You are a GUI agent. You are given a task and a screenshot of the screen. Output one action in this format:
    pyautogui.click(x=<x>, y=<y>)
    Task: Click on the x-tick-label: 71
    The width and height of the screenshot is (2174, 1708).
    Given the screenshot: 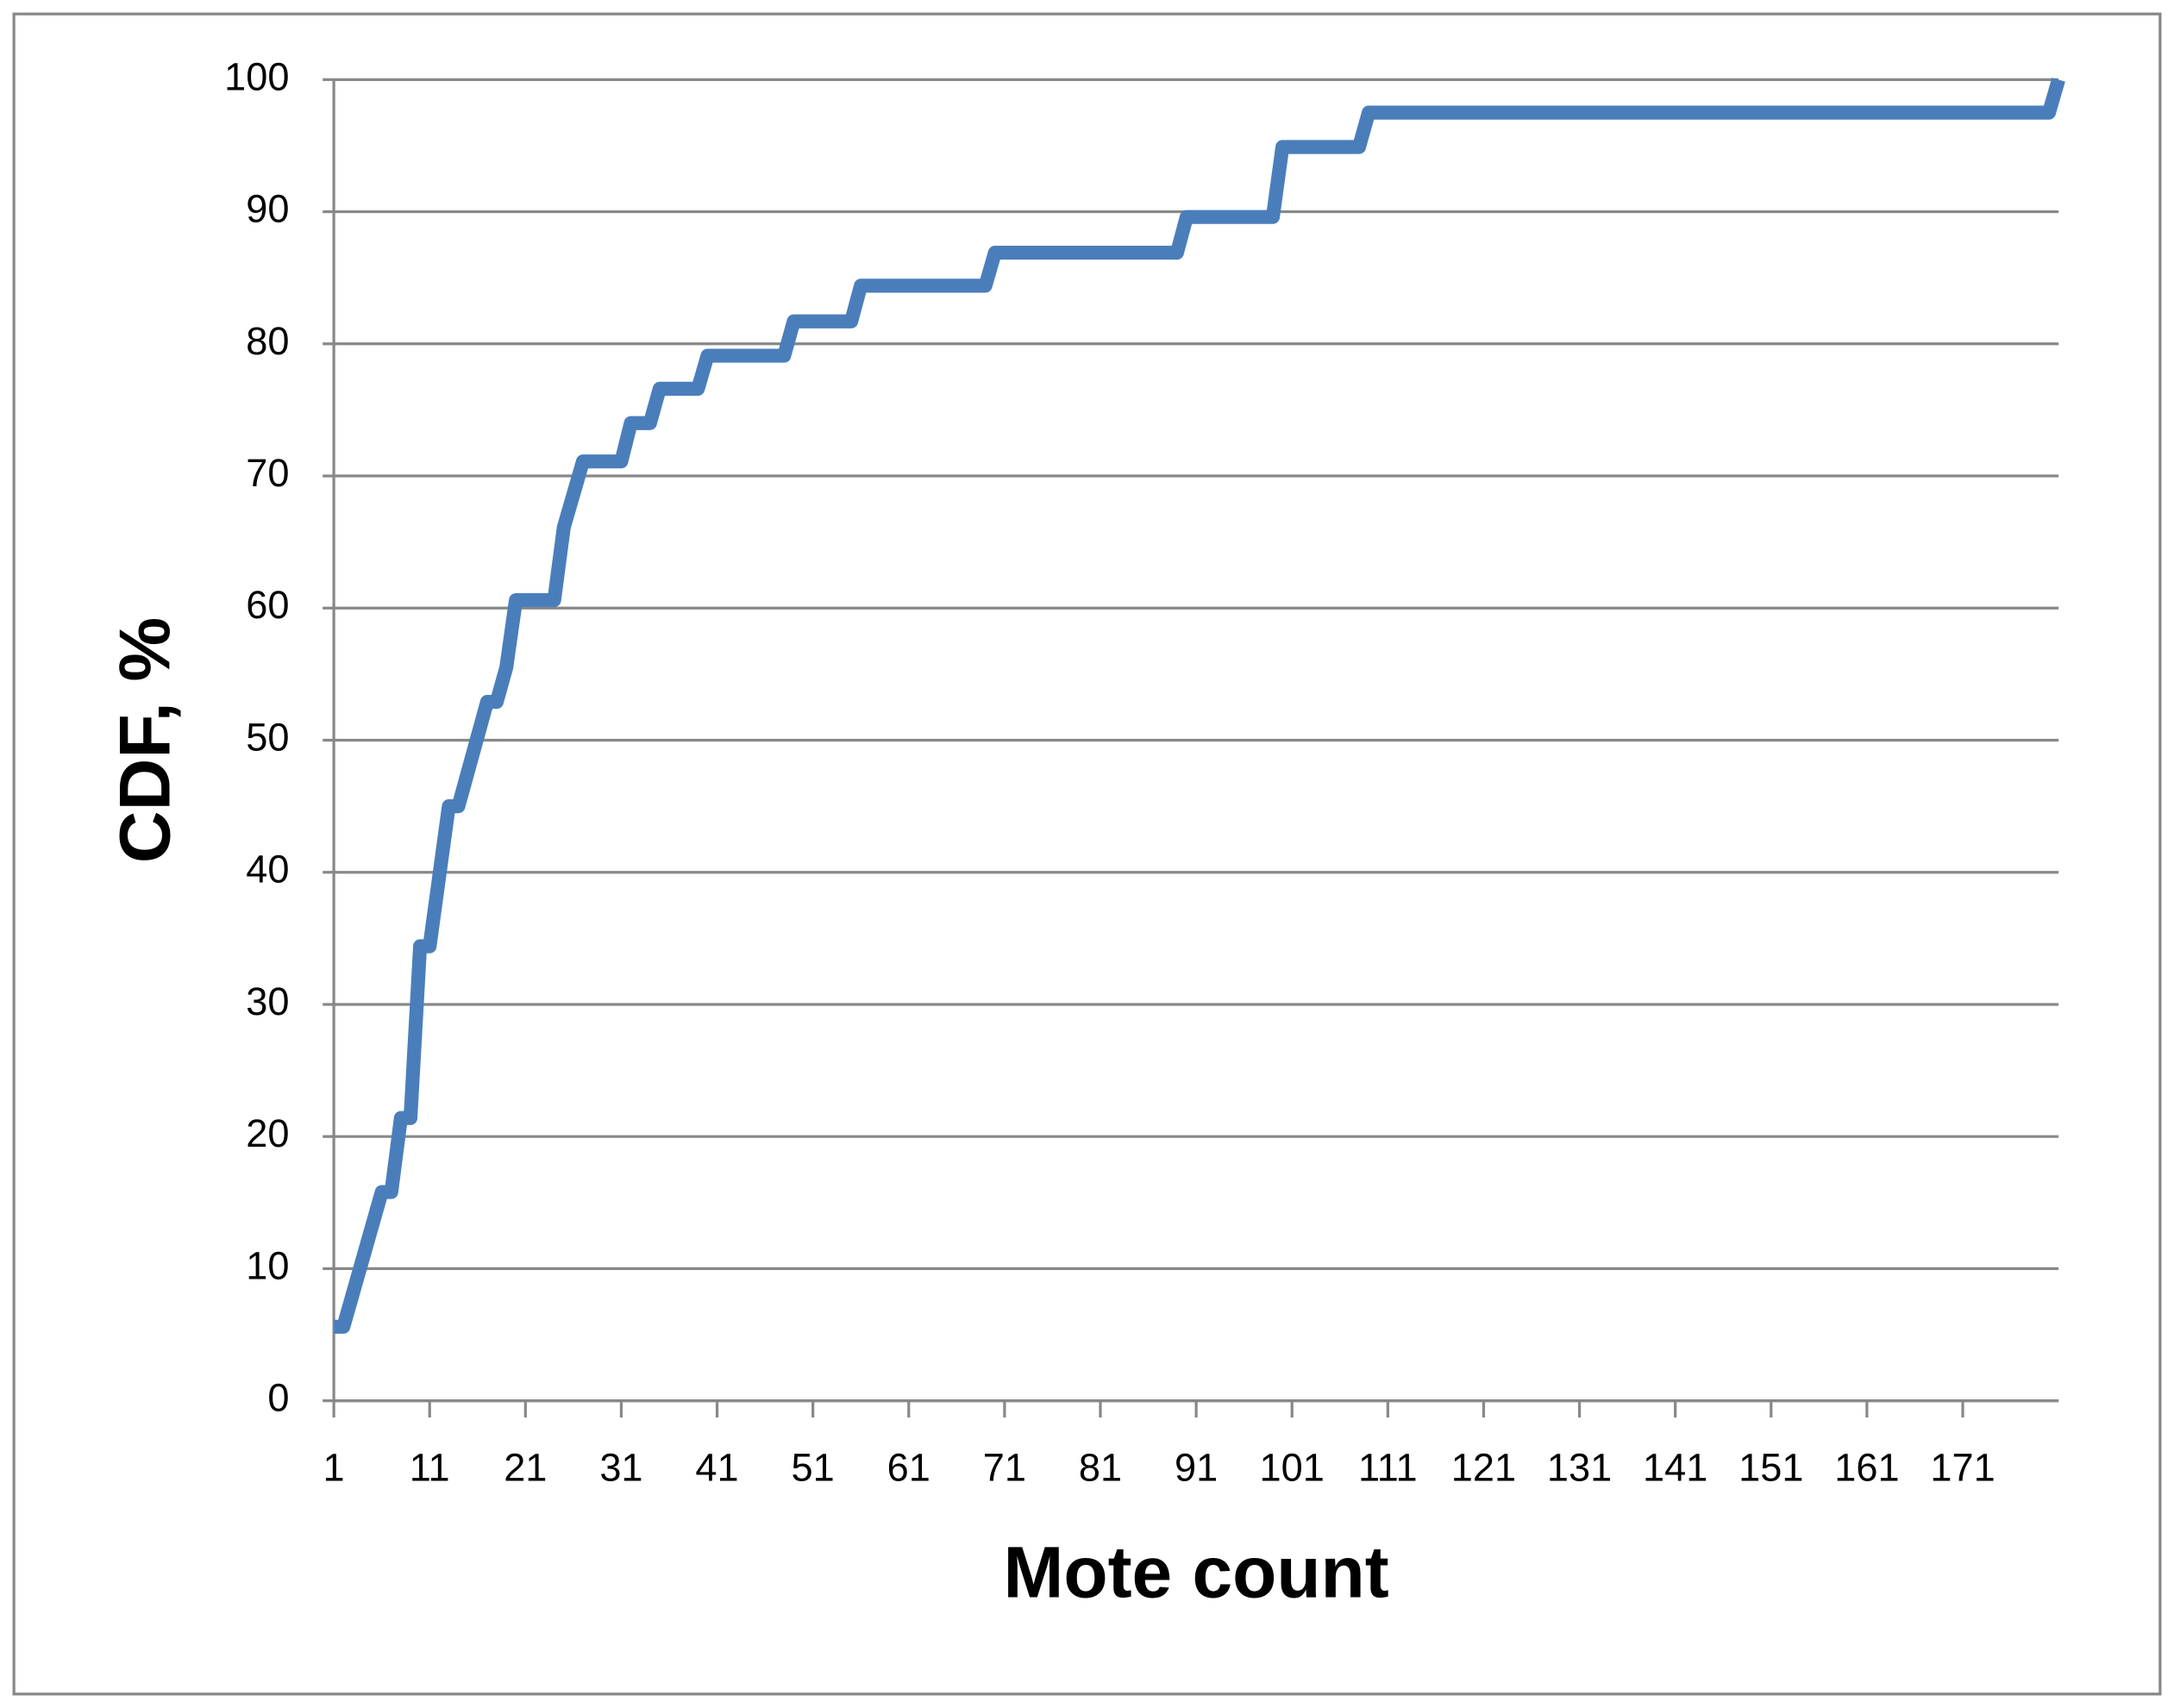 What is the action you would take?
    pyautogui.click(x=1004, y=1468)
    